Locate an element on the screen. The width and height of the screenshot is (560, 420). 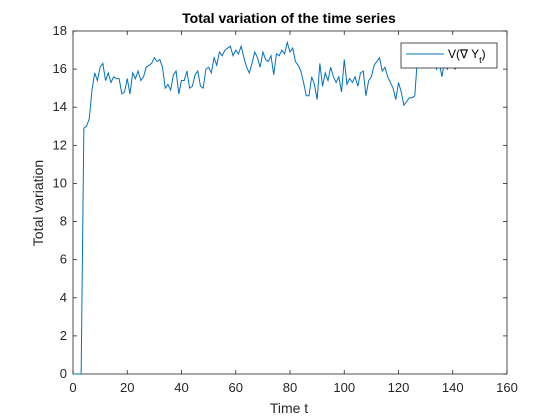
x-tick-label: 20 is located at coordinates (127, 387).